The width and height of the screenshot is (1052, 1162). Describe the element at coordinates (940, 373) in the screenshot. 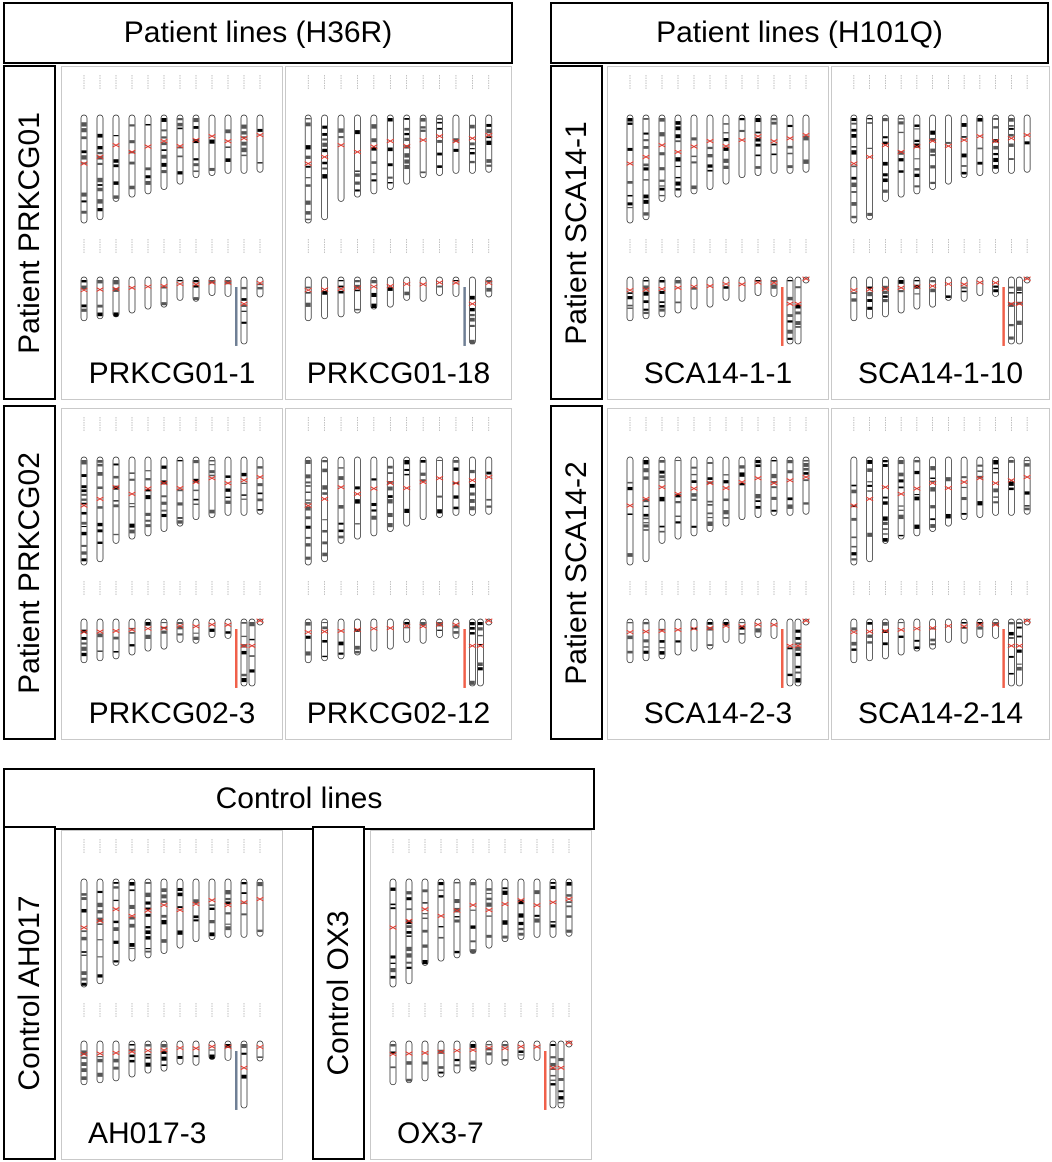

I see `panel-caption: SCA14-1-10` at that location.